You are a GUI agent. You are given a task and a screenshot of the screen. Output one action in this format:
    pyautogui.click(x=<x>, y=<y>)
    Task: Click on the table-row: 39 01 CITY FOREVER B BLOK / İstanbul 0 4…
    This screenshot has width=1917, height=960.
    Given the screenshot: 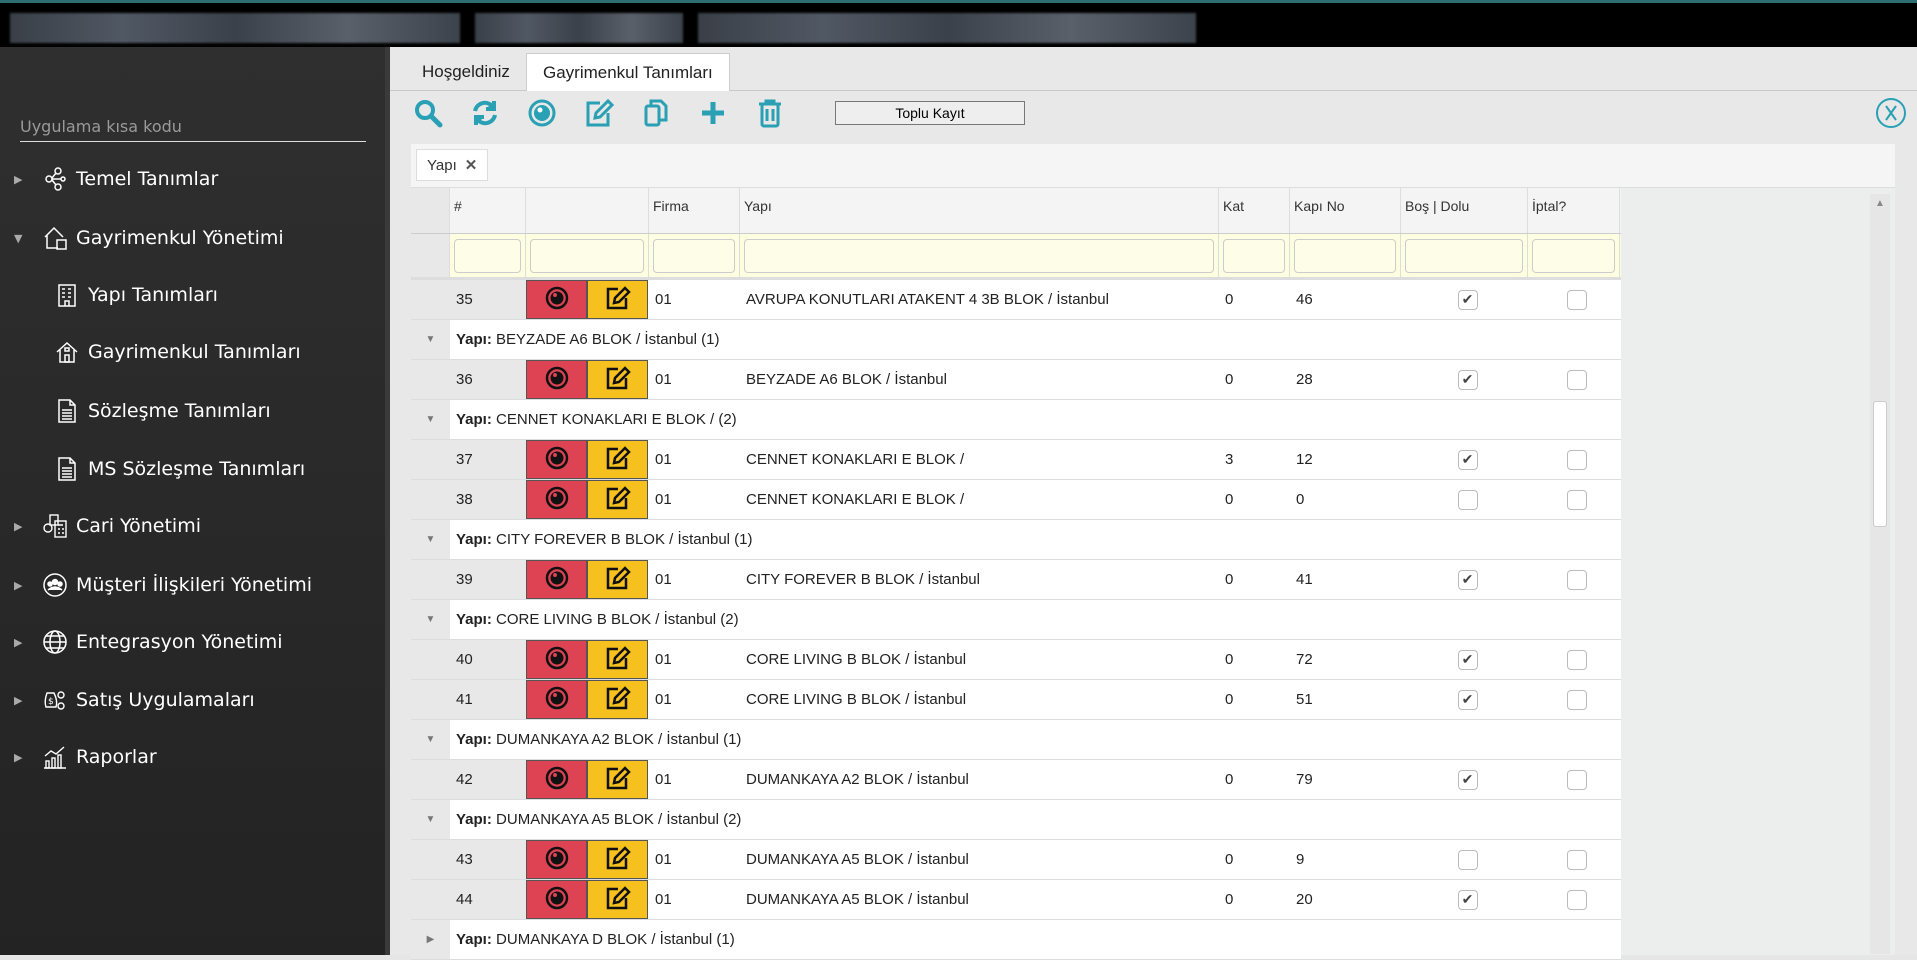 What is the action you would take?
    pyautogui.click(x=1016, y=580)
    